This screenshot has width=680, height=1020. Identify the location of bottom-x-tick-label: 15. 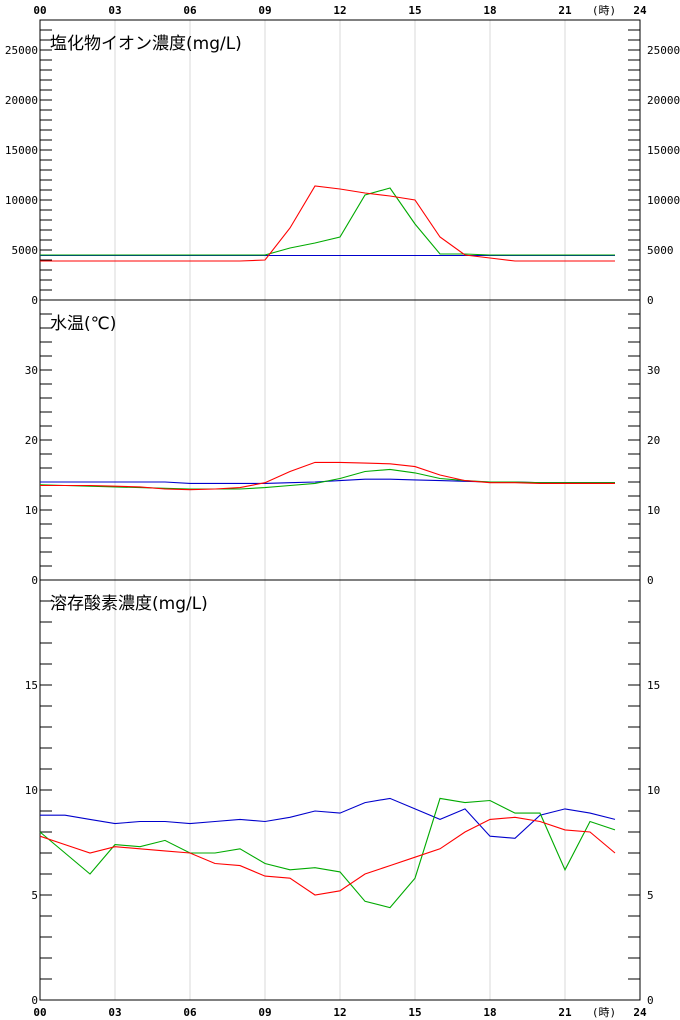
(414, 1012).